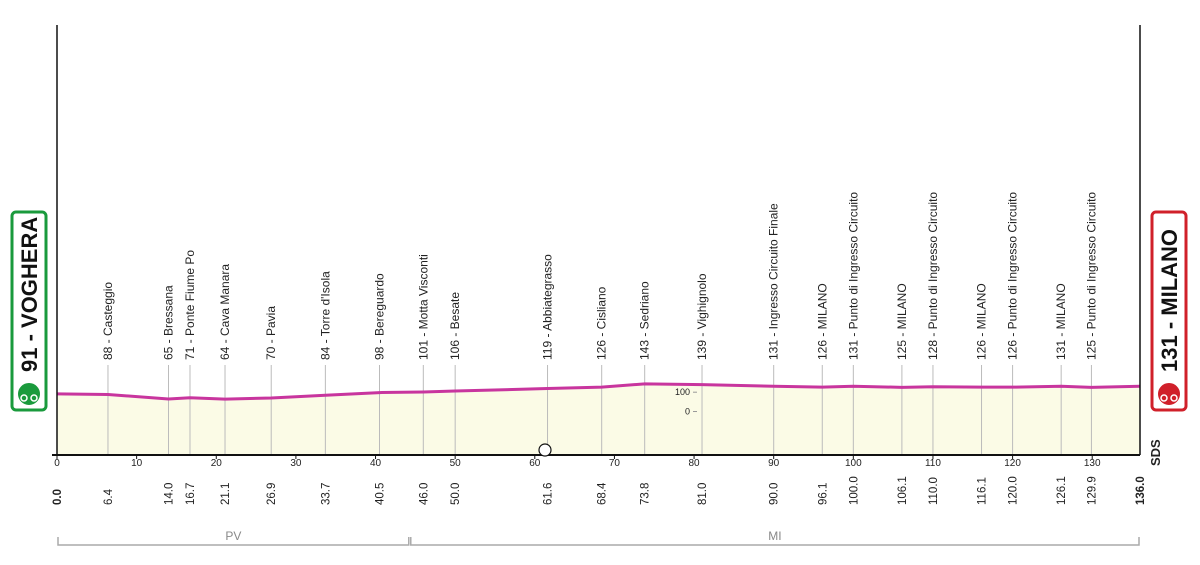 The width and height of the screenshot is (1200, 565). What do you see at coordinates (1091, 276) in the screenshot?
I see `waypoint-name: 125 - Punto di Ingresso Circuito` at bounding box center [1091, 276].